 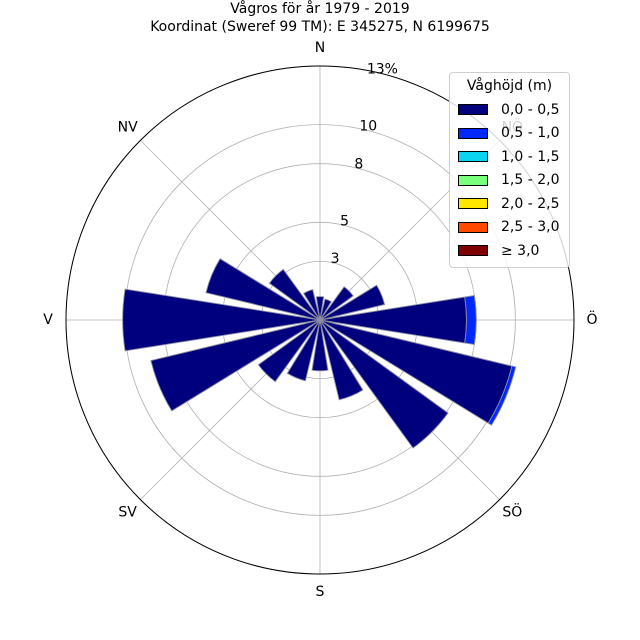 What do you see at coordinates (530, 180) in the screenshot?
I see `legend-label: 1,5 - 2,0` at bounding box center [530, 180].